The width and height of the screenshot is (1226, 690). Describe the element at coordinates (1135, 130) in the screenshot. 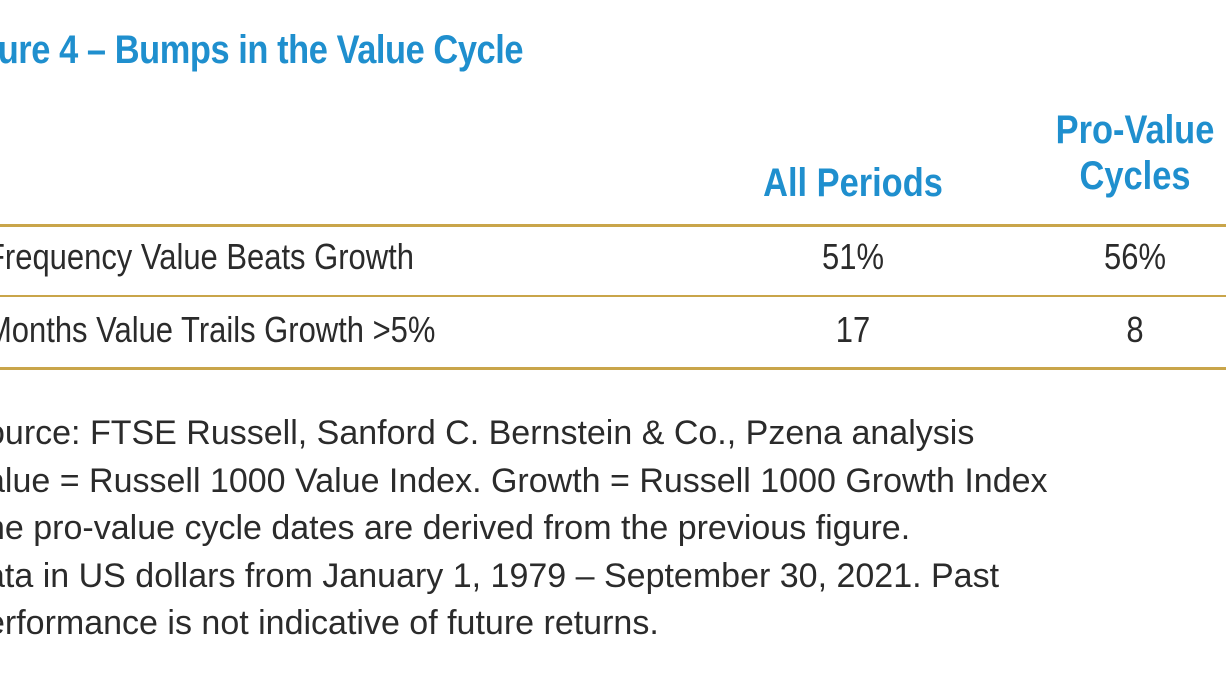

I see `column-header-pro-value-line1: Pro-Value` at that location.